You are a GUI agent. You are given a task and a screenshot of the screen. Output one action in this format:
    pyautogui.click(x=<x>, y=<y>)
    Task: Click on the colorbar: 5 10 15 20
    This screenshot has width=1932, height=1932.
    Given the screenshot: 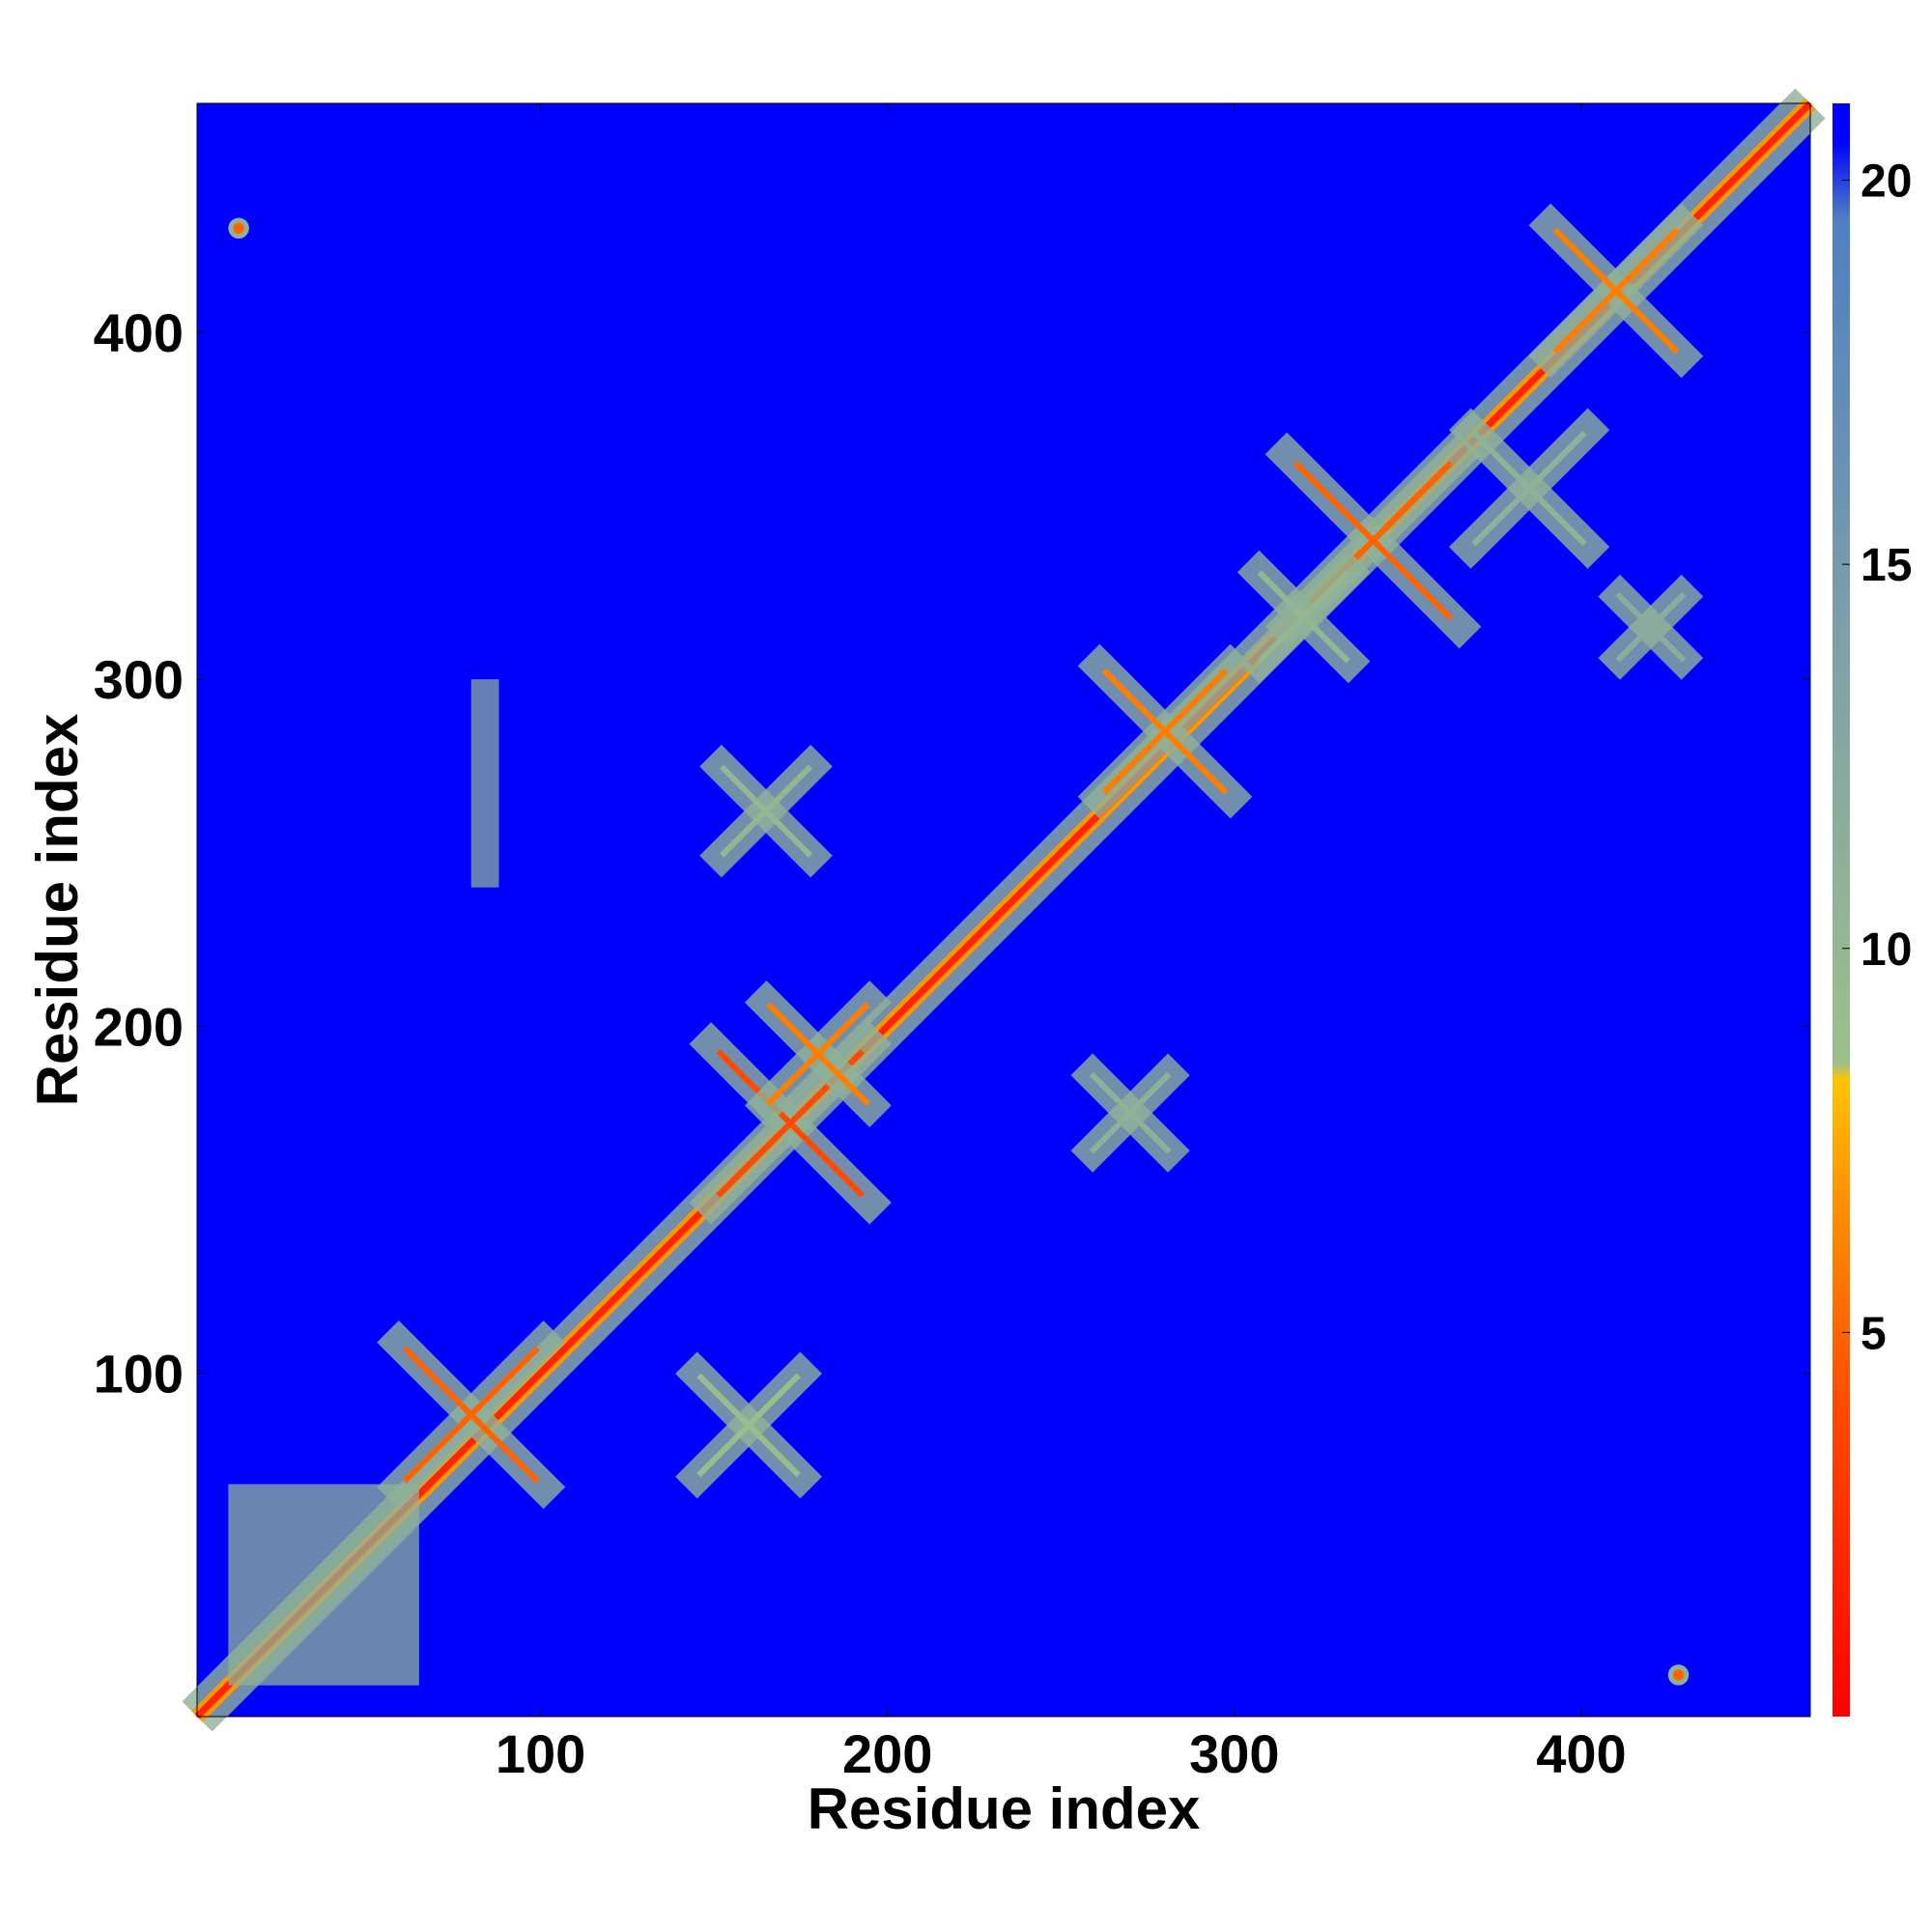 What is the action you would take?
    pyautogui.click(x=1872, y=910)
    